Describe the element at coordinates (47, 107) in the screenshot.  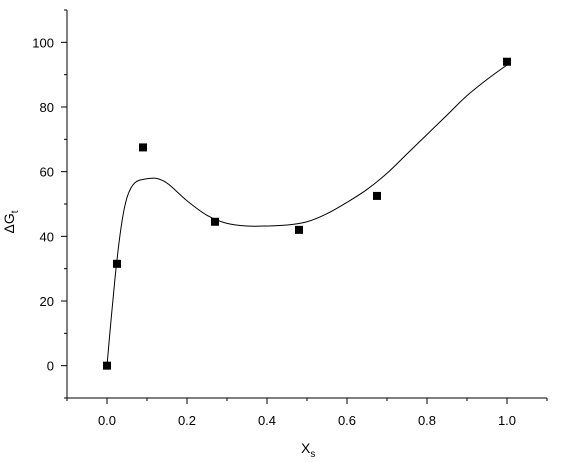
I see `y-tick-label: 80` at that location.